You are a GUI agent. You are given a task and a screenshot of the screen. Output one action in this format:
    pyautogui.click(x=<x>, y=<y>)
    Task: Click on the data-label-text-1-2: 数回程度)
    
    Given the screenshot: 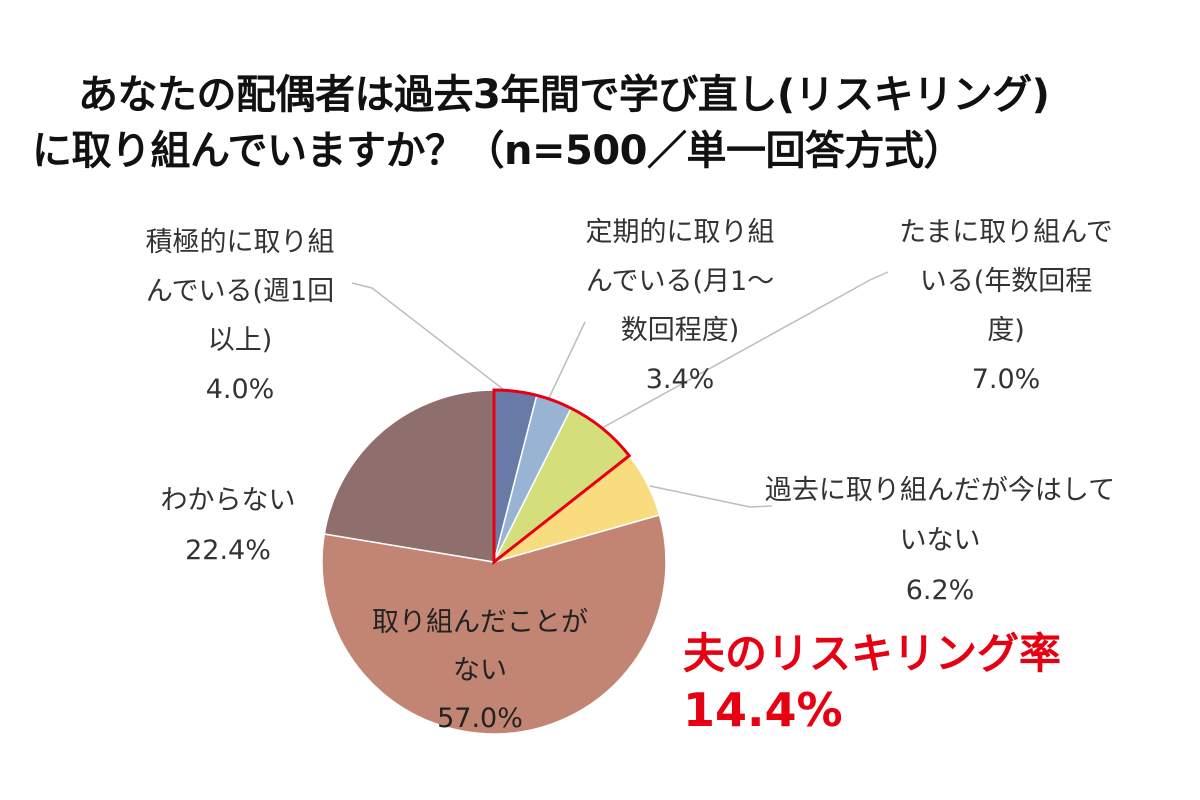 What is the action you would take?
    pyautogui.click(x=680, y=330)
    